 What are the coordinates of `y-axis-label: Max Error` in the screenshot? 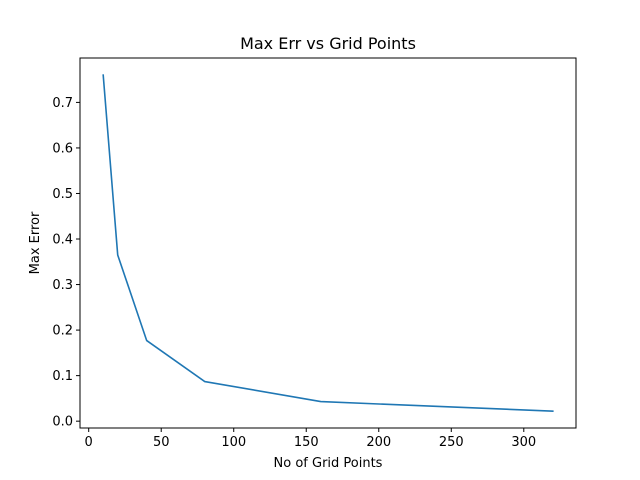 It's located at (35, 242).